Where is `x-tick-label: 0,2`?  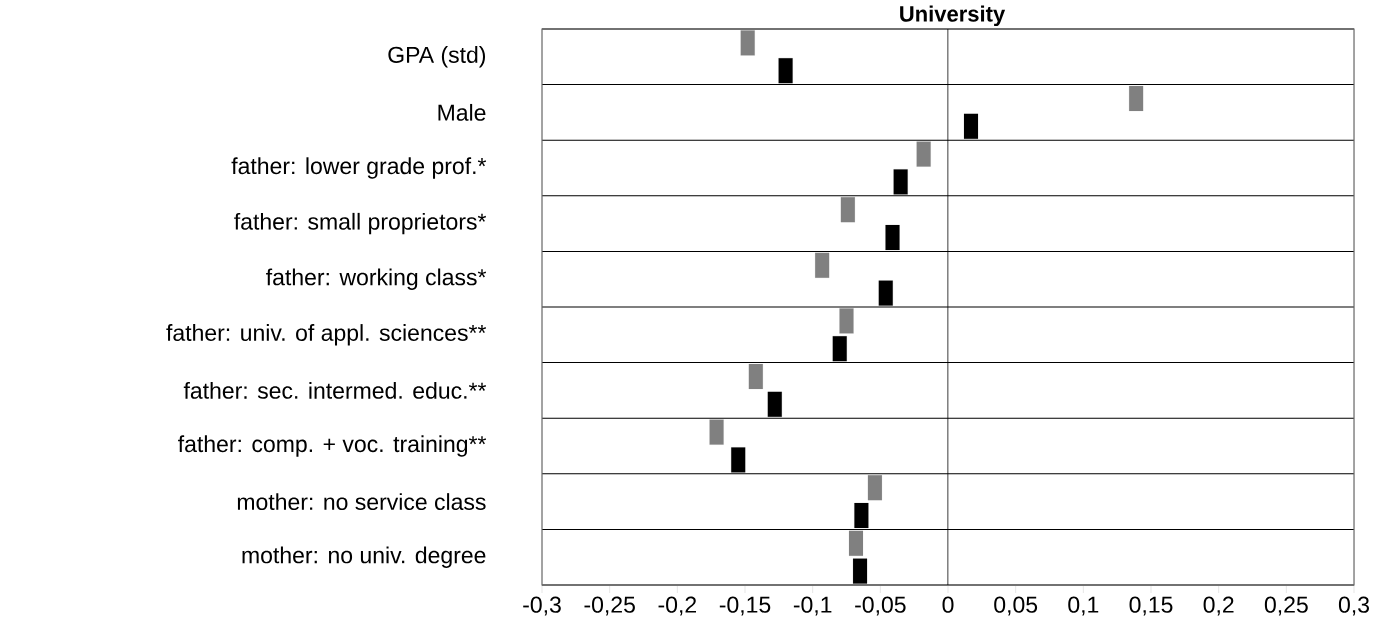
x-tick-label: 0,2 is located at coordinates (1218, 606).